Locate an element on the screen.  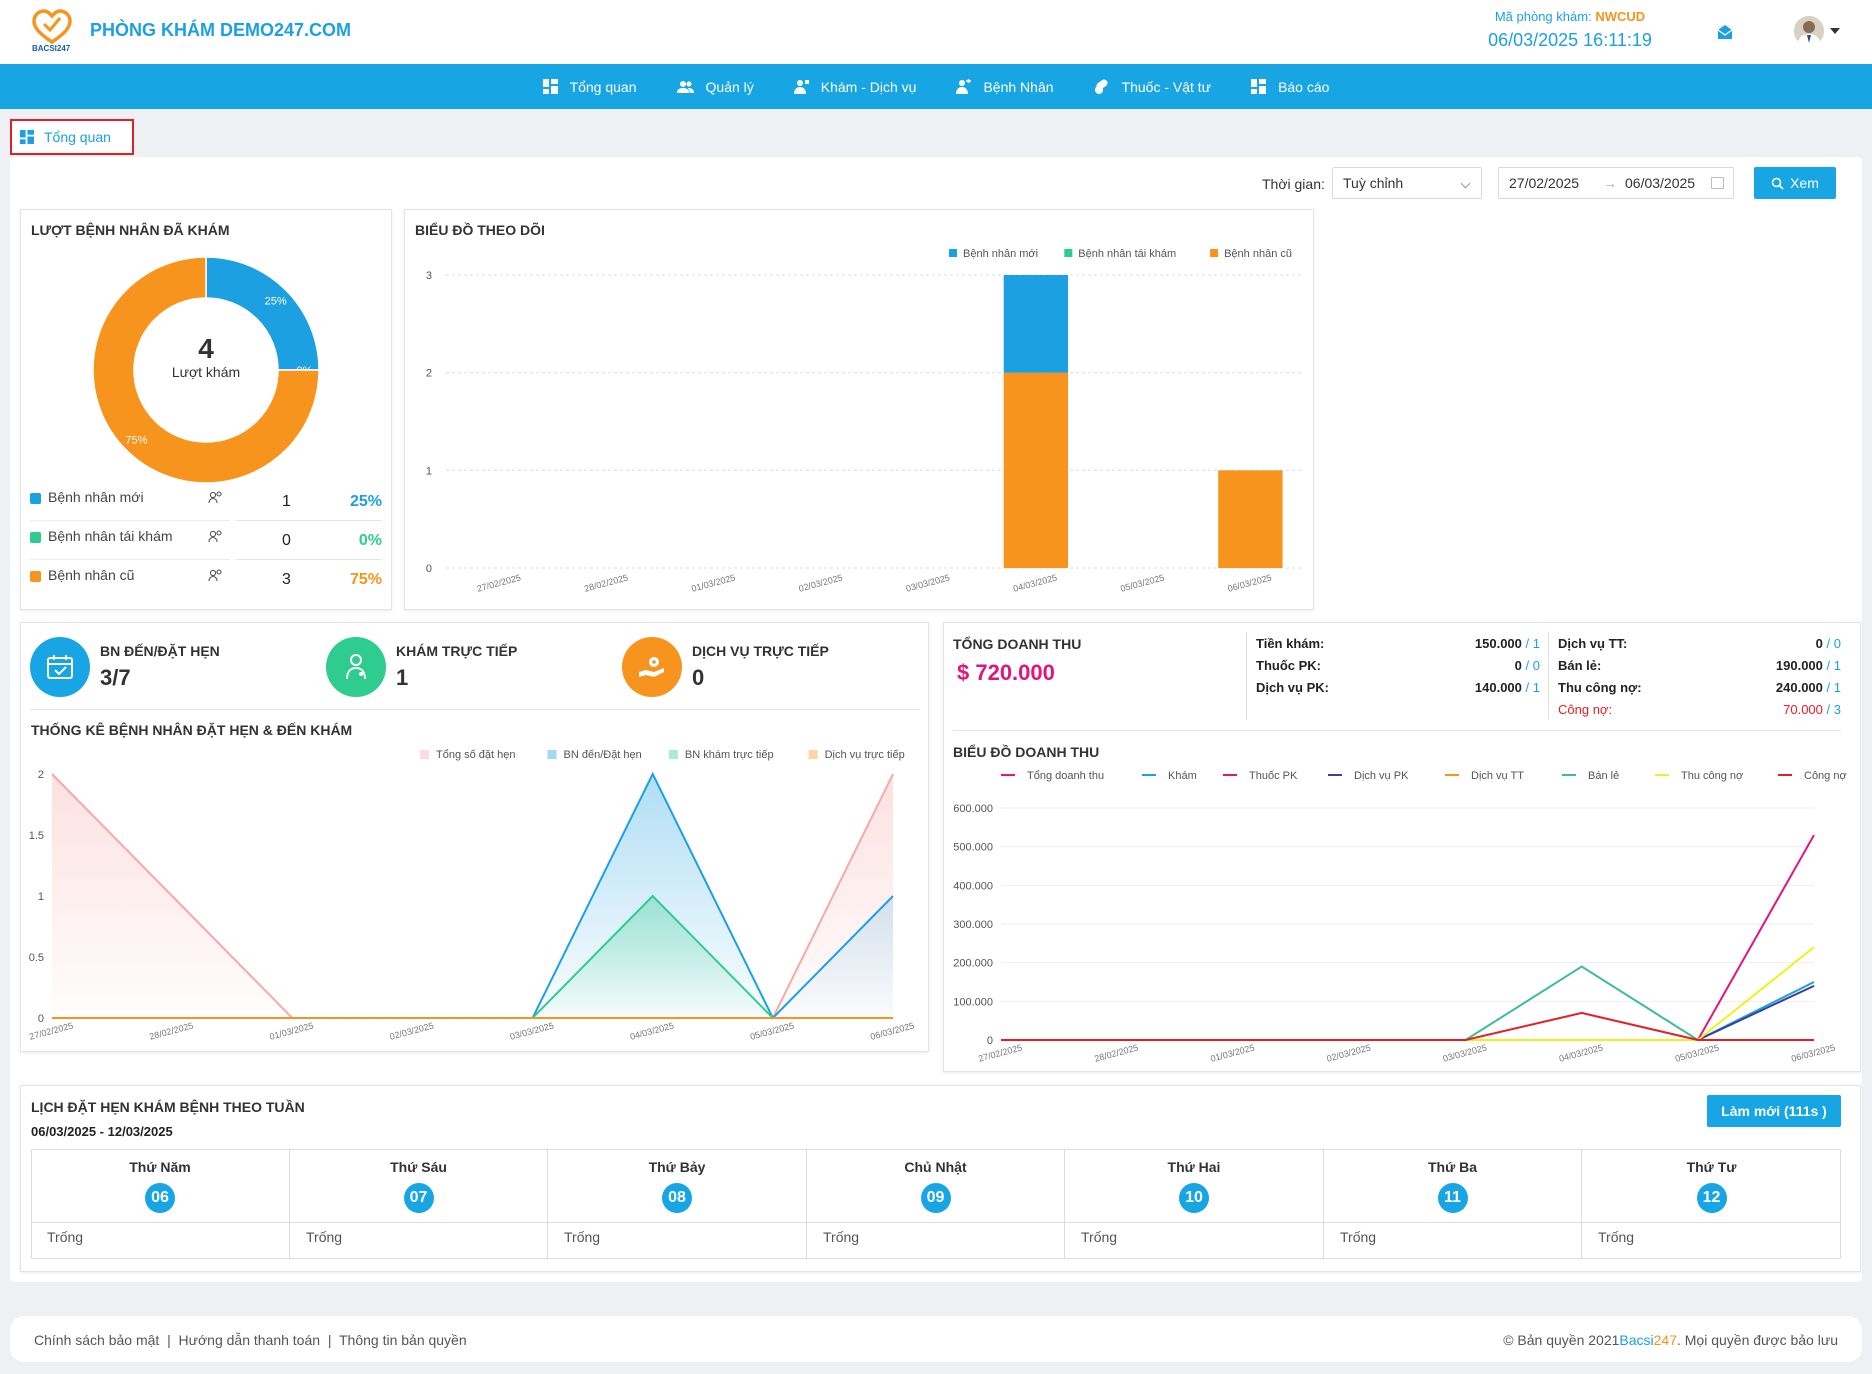
visits-donut-chart: 25%0%75% is located at coordinates (206, 370).